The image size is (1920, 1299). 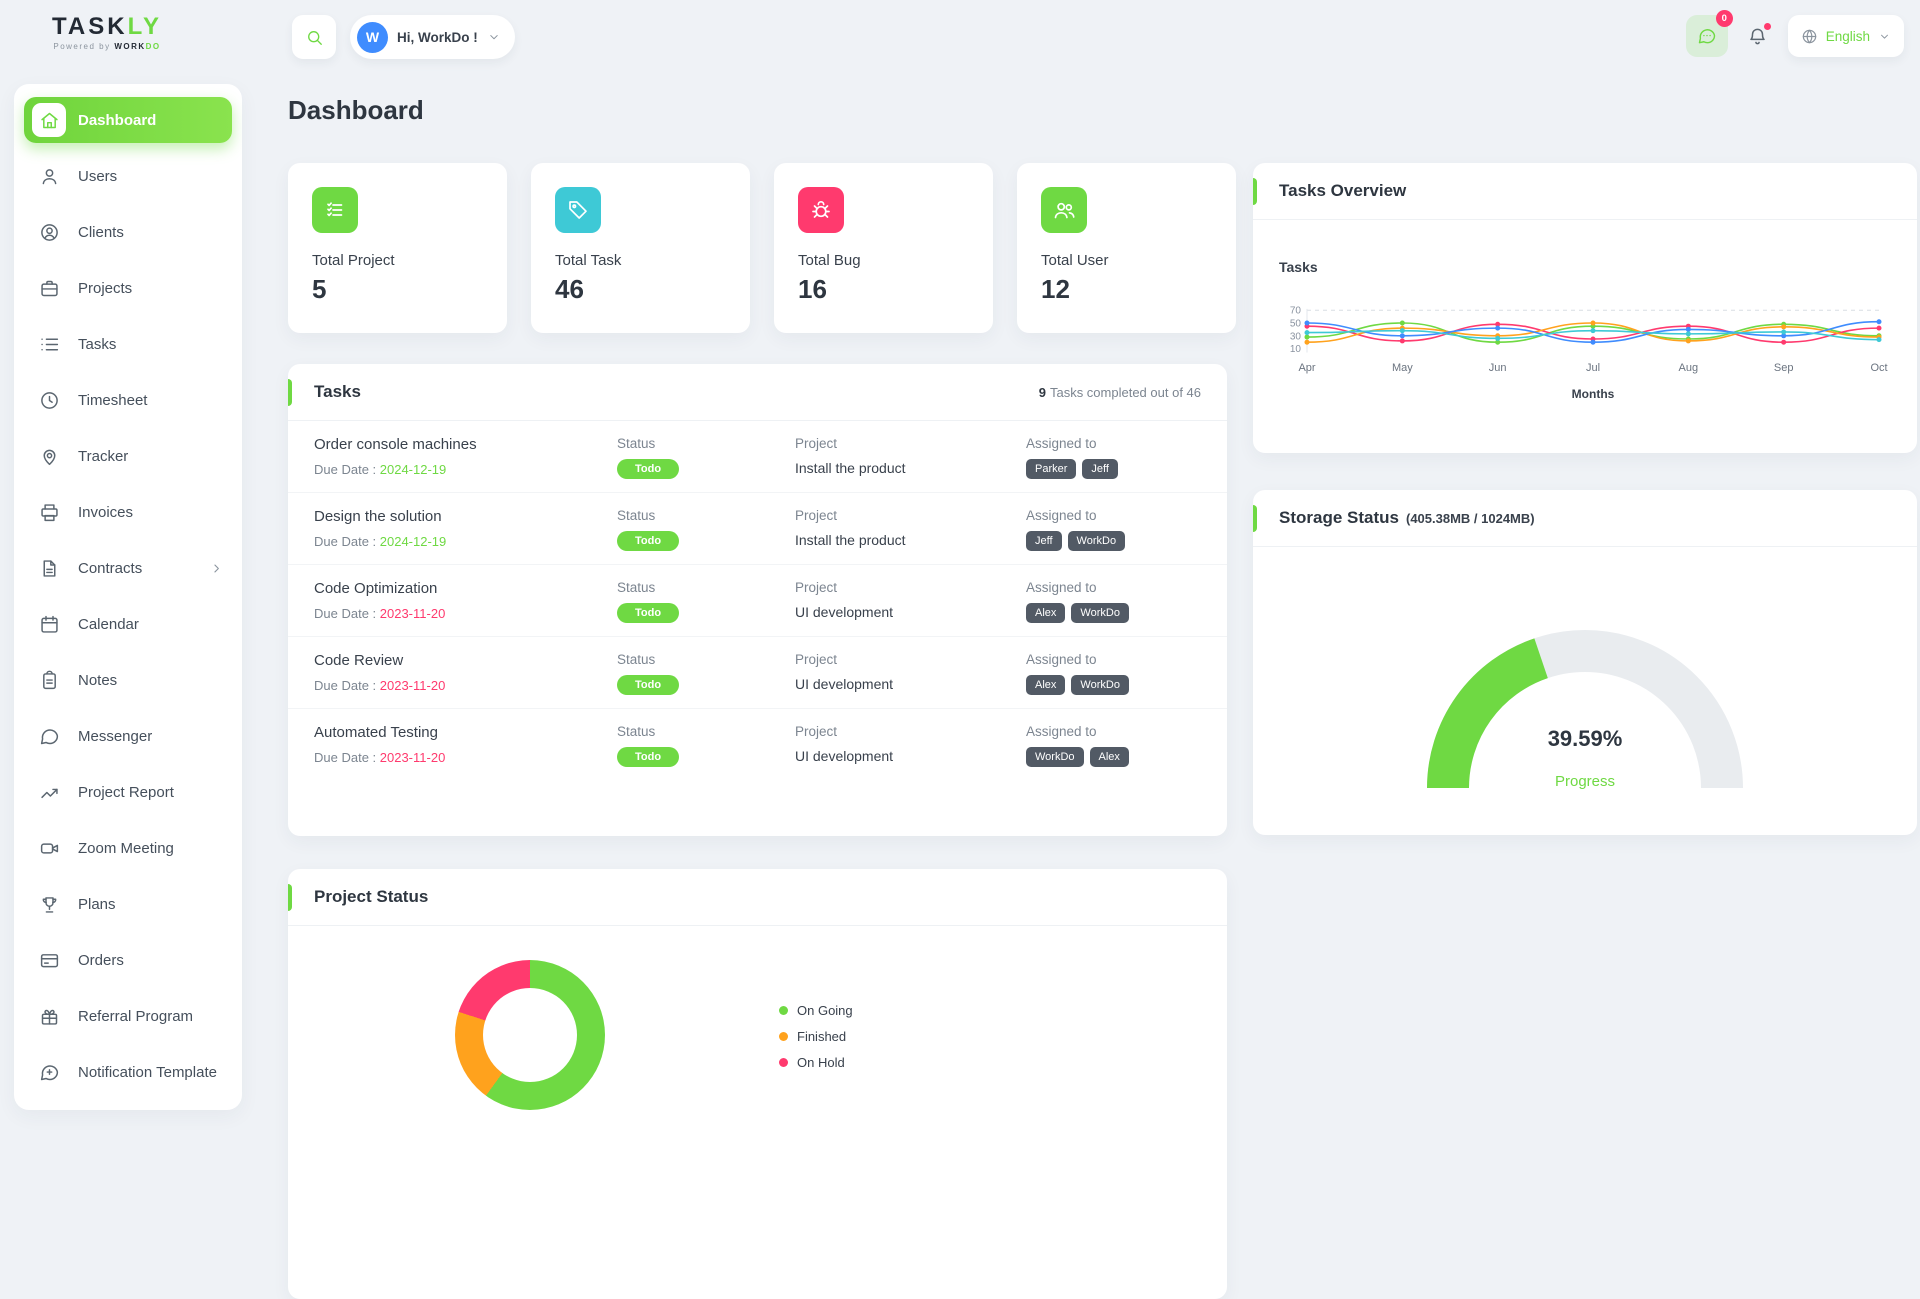 What do you see at coordinates (844, 684) in the screenshot?
I see `task-project: UI development` at bounding box center [844, 684].